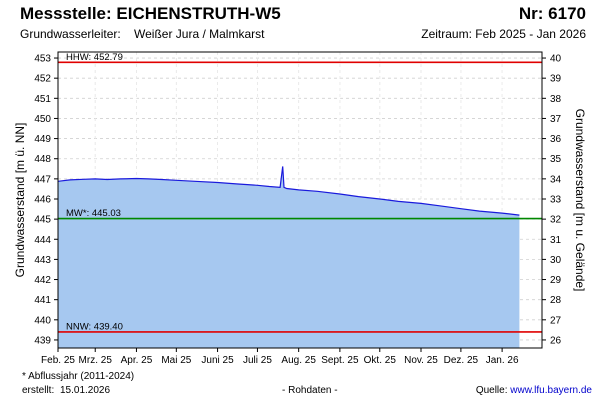 This screenshot has height=400, width=600. I want to click on x-tick-label: Feb. 25, so click(58, 360).